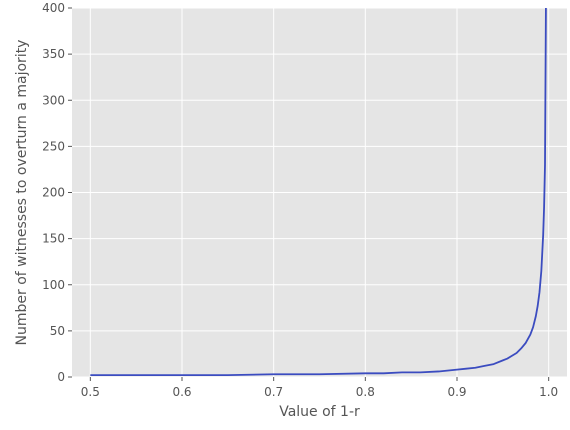 The height and width of the screenshot is (430, 570). Describe the element at coordinates (319, 412) in the screenshot. I see `x-axis-label: Value of 1-r` at that location.